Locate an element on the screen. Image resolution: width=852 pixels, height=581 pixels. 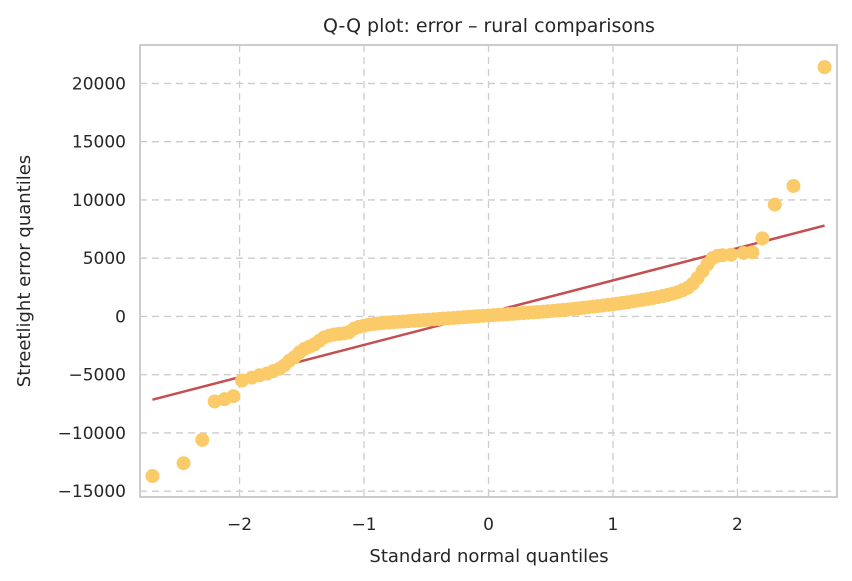
y-tick-label: 5000 is located at coordinates (104, 259).